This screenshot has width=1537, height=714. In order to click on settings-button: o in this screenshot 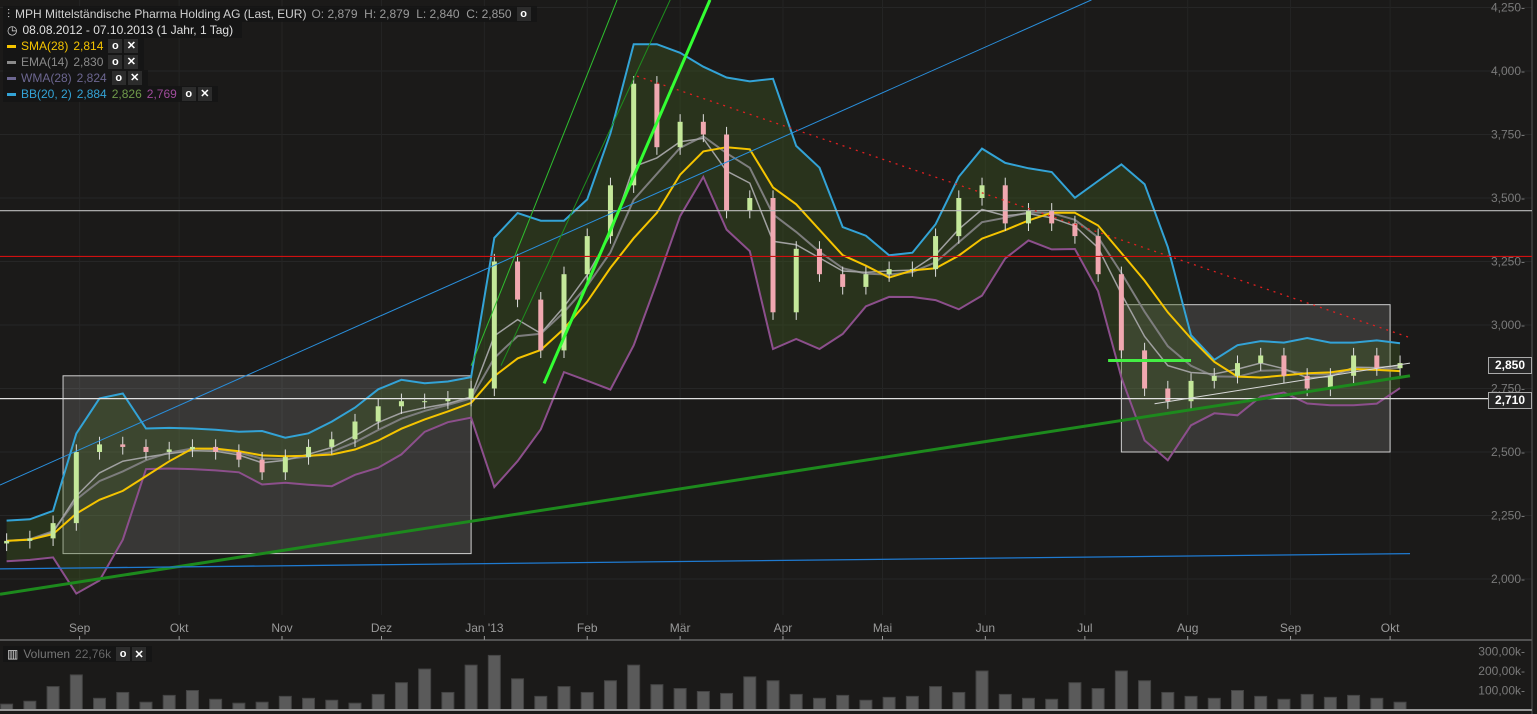, I will do `click(523, 14)`.